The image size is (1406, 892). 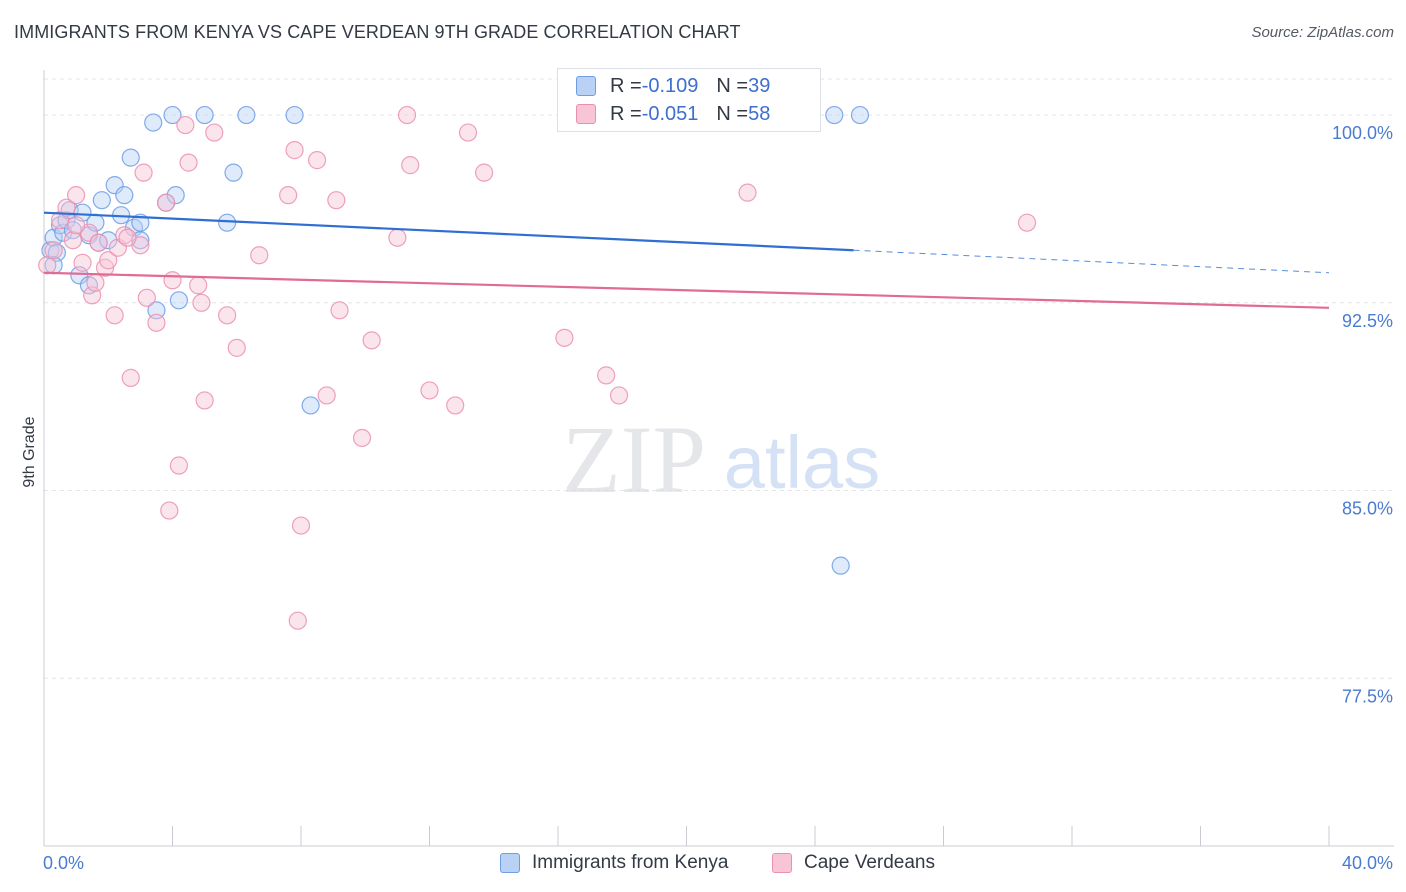 I want to click on bottom-legend-swatch-cape, so click(x=782, y=863).